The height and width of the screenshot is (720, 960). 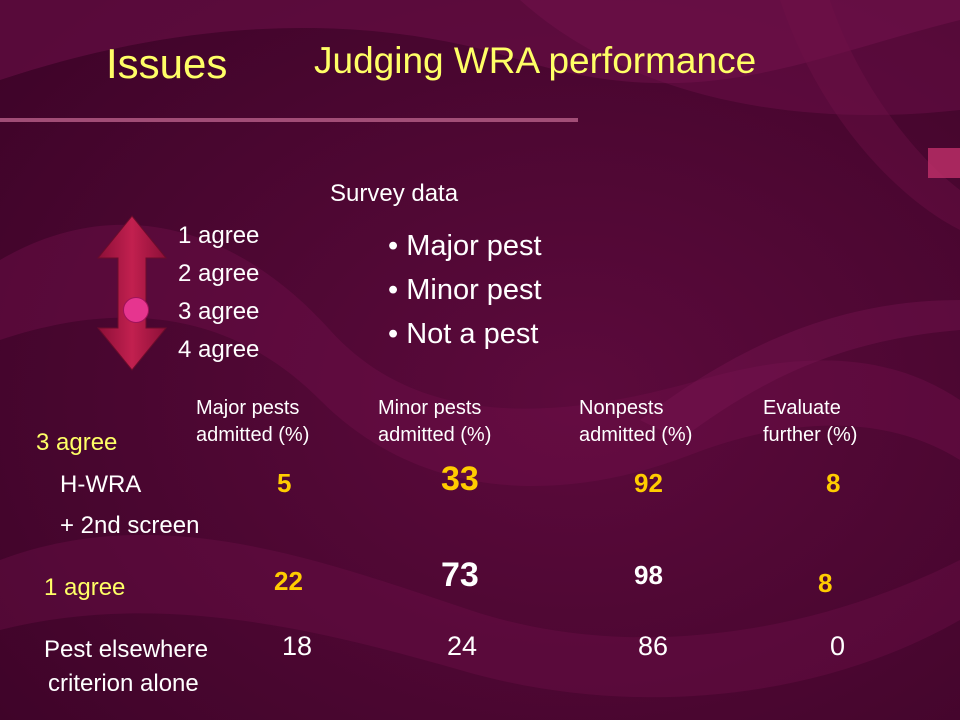 I want to click on bullet-item: • Minor pest, so click(x=465, y=290).